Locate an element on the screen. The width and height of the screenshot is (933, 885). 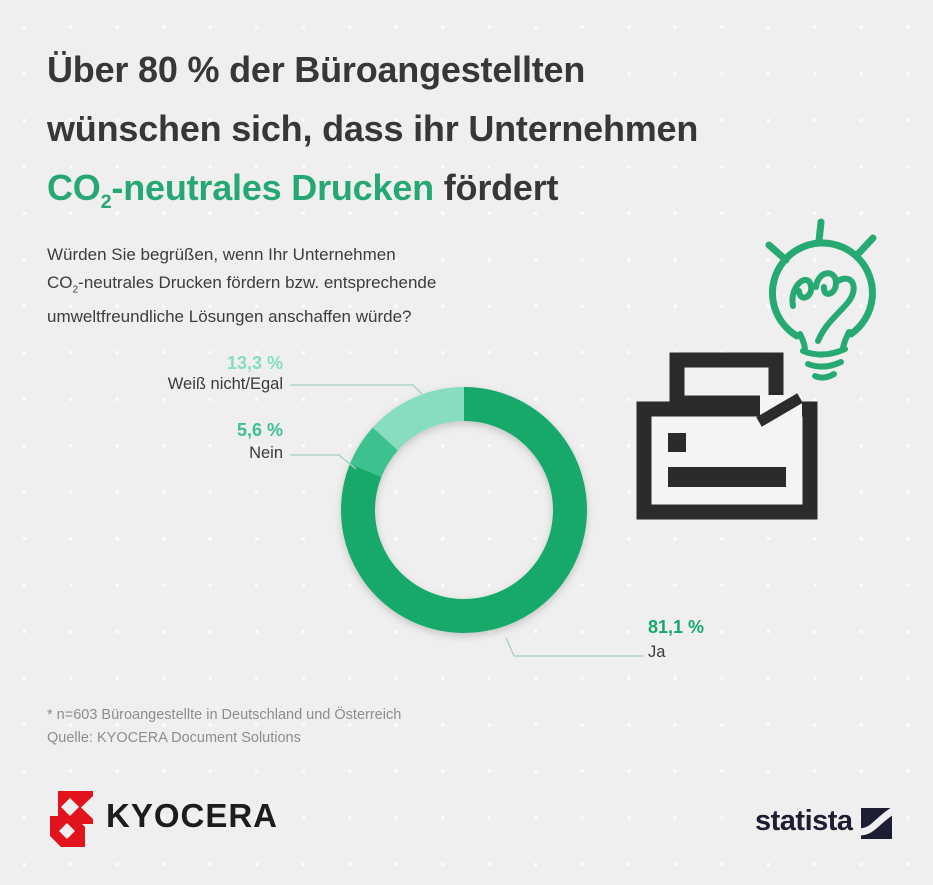
idea-lightbulb-icon is located at coordinates (821, 299).